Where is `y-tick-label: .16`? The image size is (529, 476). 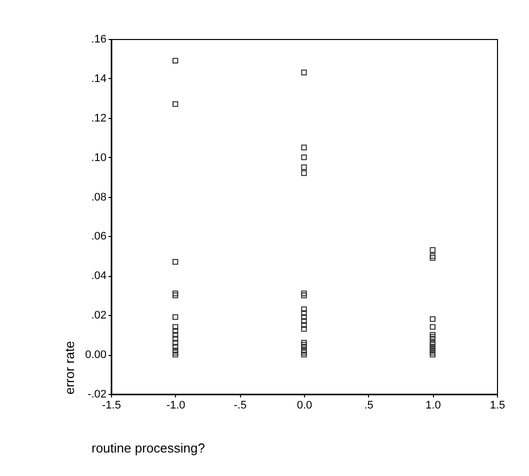
y-tick-label: .16 is located at coordinates (98, 40).